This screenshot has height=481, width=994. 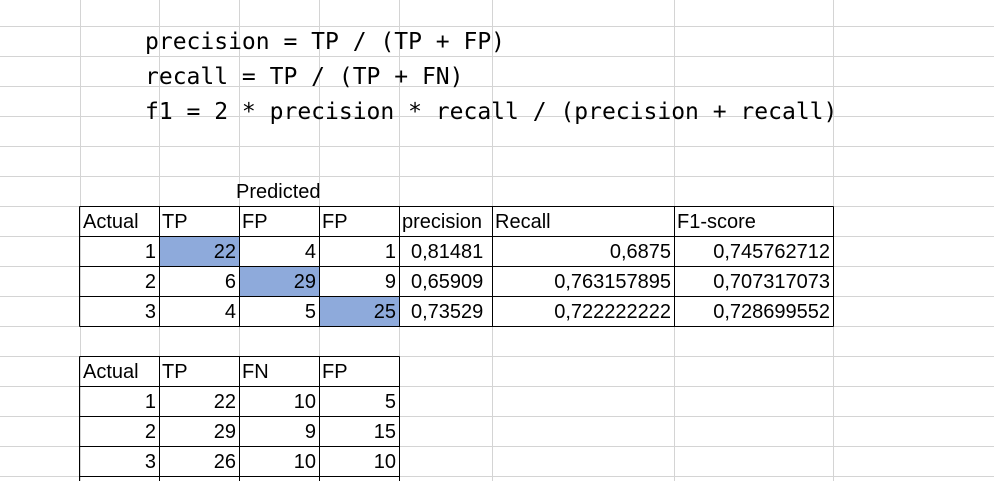 What do you see at coordinates (447, 312) in the screenshot?
I see `t1-cell: 0,73529` at bounding box center [447, 312].